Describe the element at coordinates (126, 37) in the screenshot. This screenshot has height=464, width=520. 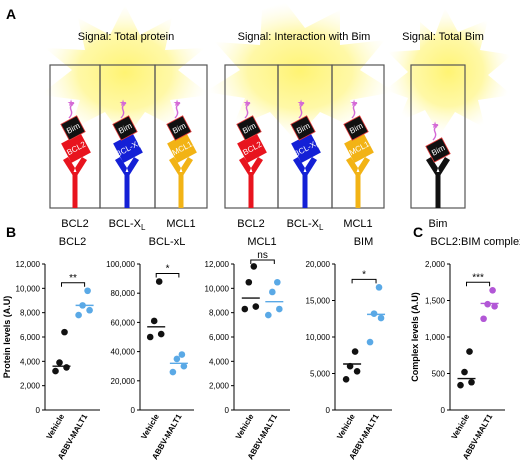
I see `signal-title-total-protein: Signal: Total protein` at that location.